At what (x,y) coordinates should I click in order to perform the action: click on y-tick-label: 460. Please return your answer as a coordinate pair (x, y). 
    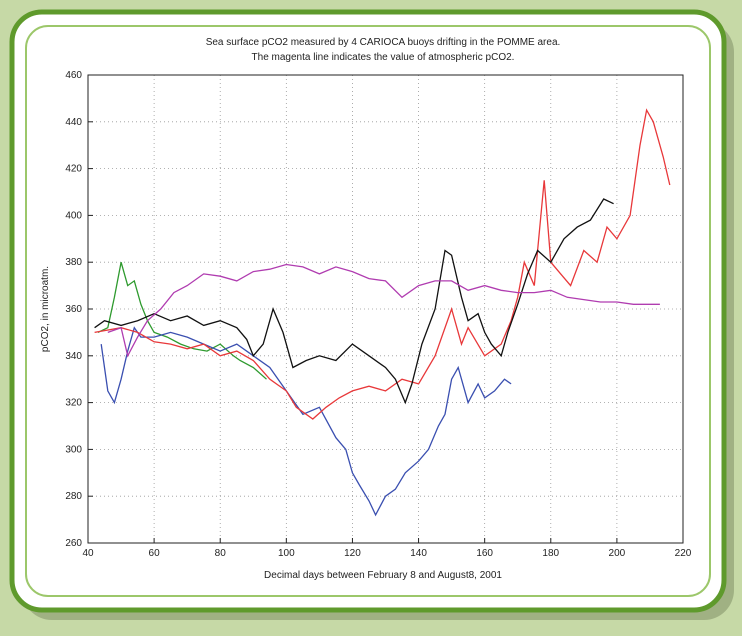
    Looking at the image, I should click on (73, 75).